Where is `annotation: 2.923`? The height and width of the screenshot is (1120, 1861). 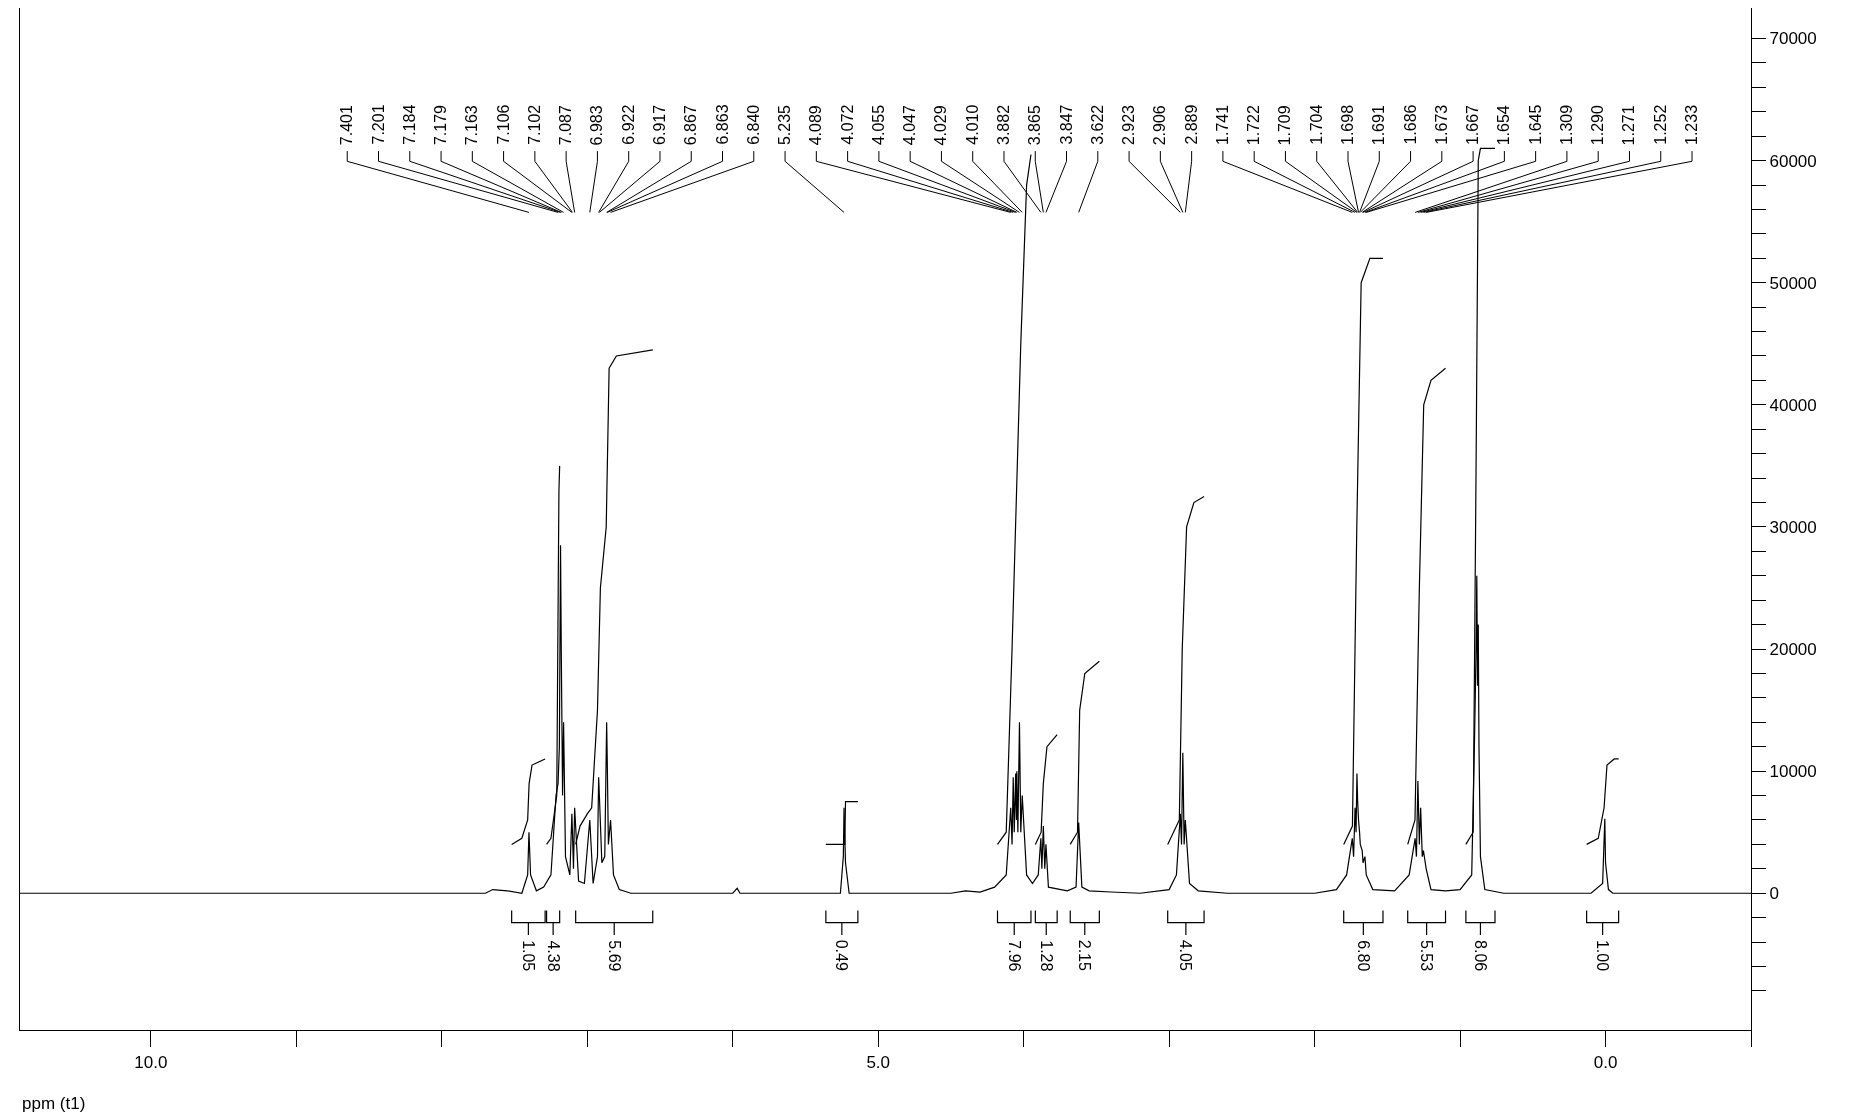
annotation: 2.923 is located at coordinates (1129, 125).